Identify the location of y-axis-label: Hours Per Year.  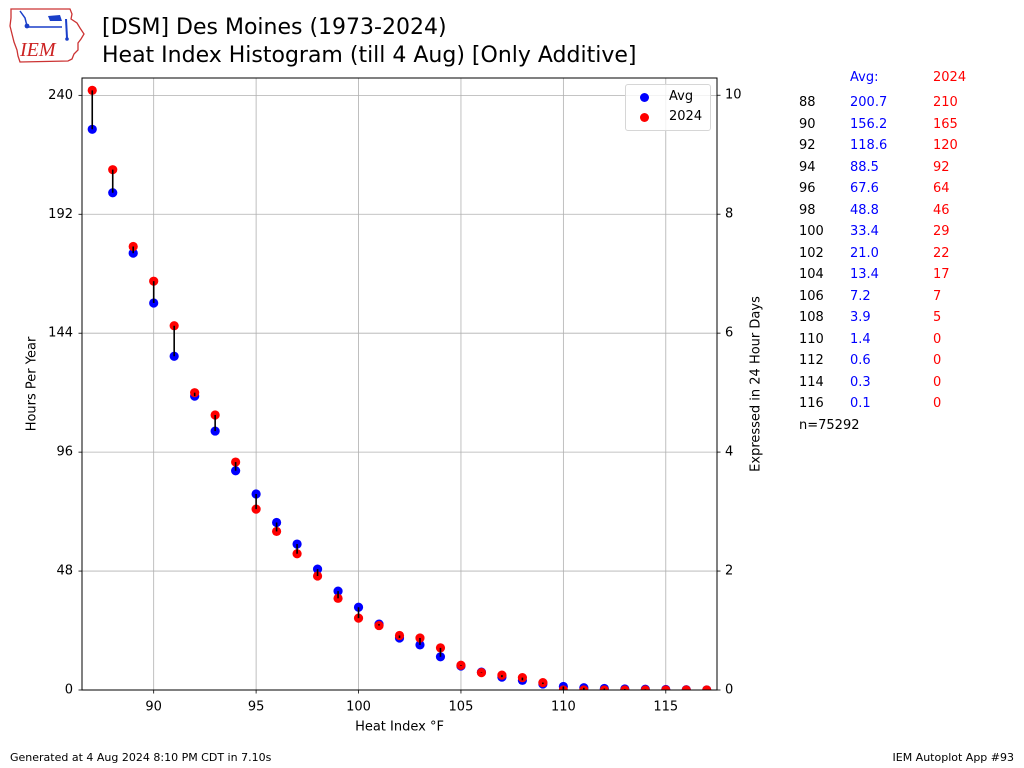
(32, 383).